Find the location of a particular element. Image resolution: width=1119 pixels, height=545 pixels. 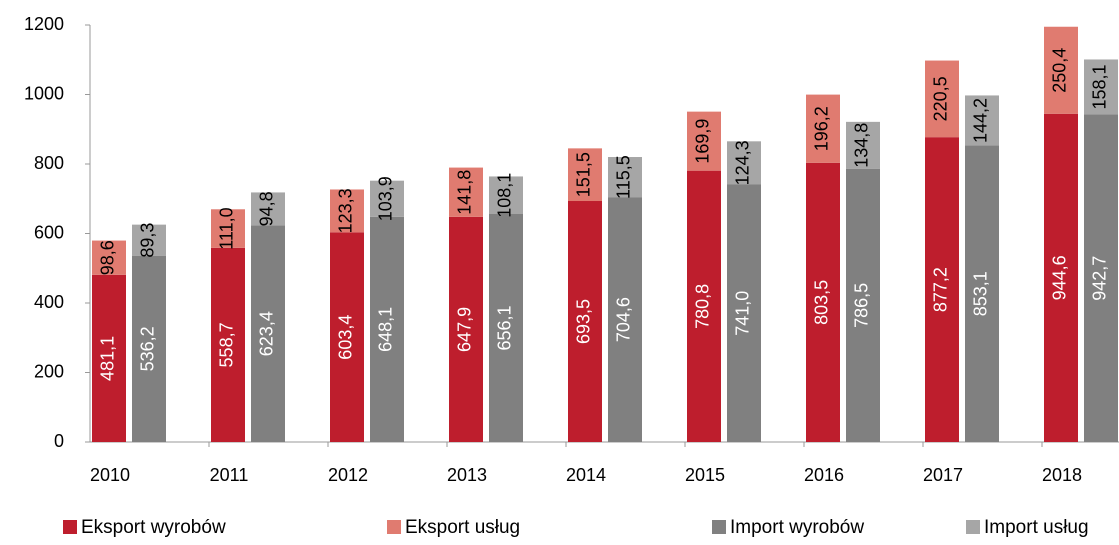

data-label: 656,1 is located at coordinates (505, 327).